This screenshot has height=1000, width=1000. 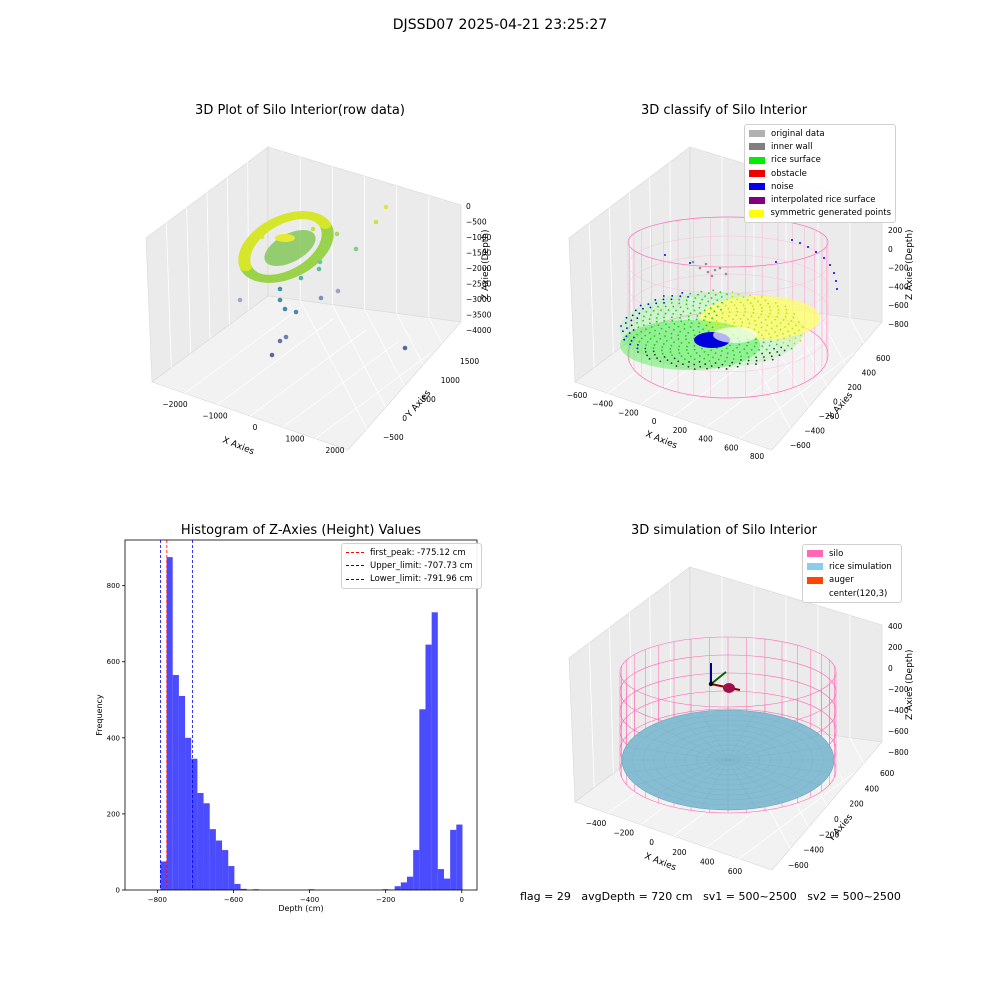 What do you see at coordinates (728, 760) in the screenshot?
I see `panel4-rice-surface` at bounding box center [728, 760].